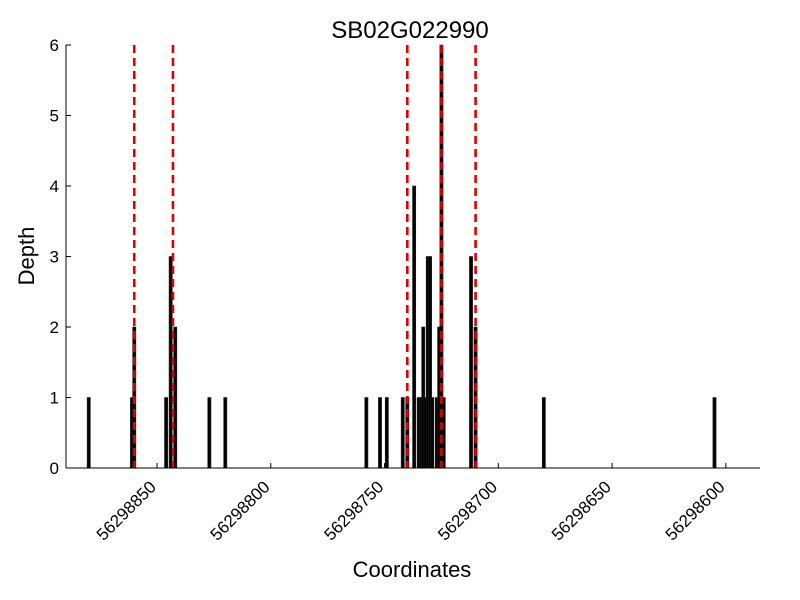  What do you see at coordinates (54, 116) in the screenshot?
I see `y-tick-label: 5` at bounding box center [54, 116].